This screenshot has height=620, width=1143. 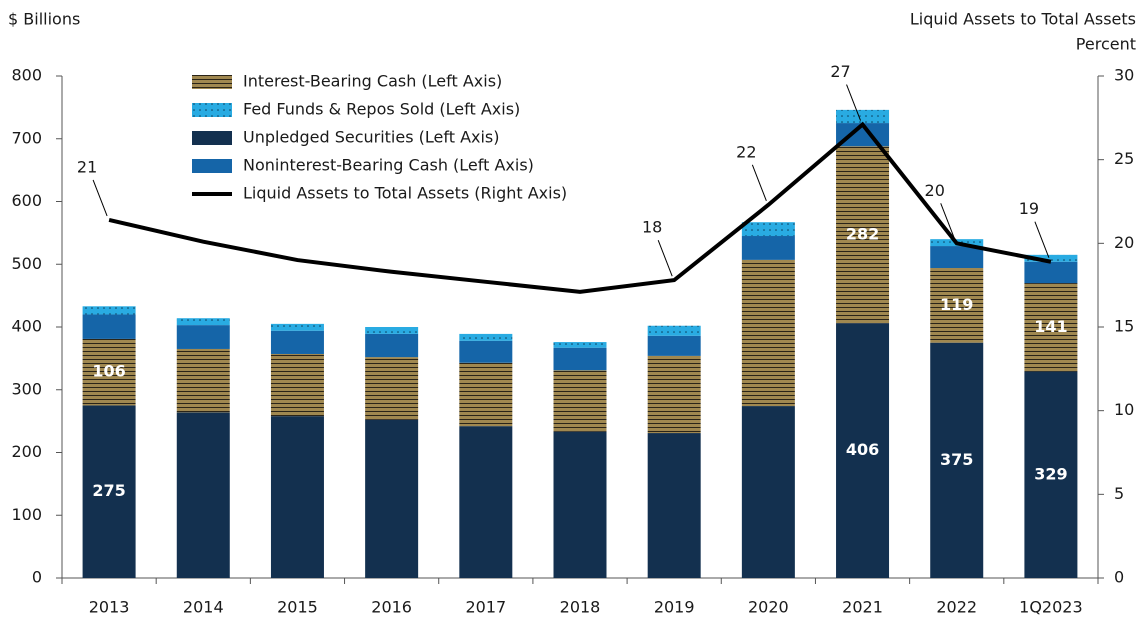 What do you see at coordinates (746, 151) in the screenshot?
I see `line-label: 22` at bounding box center [746, 151].